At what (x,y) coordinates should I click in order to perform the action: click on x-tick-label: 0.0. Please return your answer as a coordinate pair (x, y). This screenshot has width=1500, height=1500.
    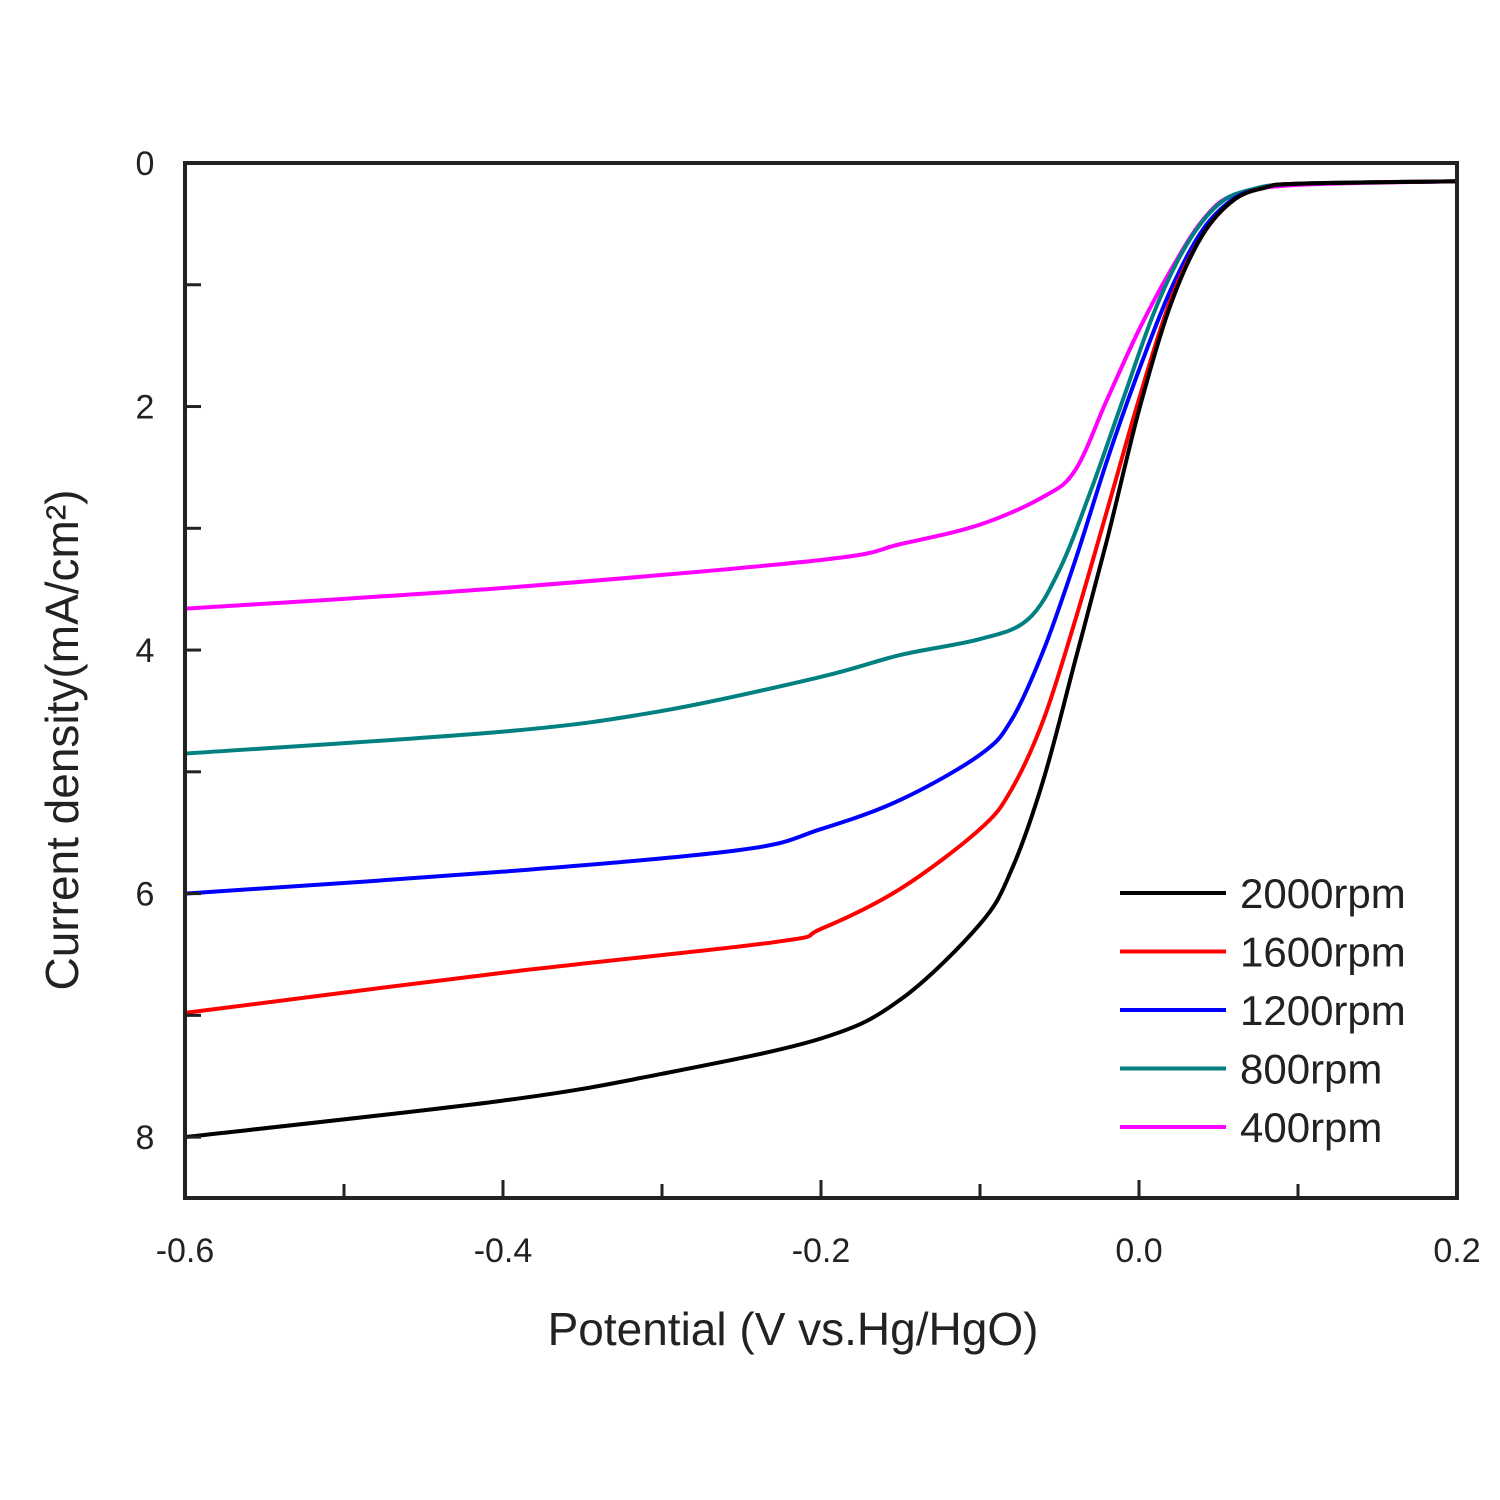
    Looking at the image, I should click on (1138, 1251).